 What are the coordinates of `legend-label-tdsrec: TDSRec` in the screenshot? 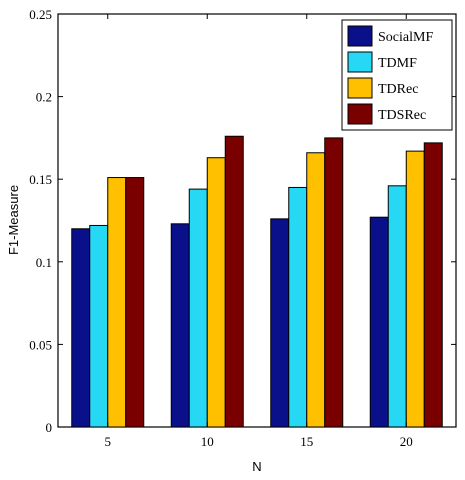 It's located at (402, 115).